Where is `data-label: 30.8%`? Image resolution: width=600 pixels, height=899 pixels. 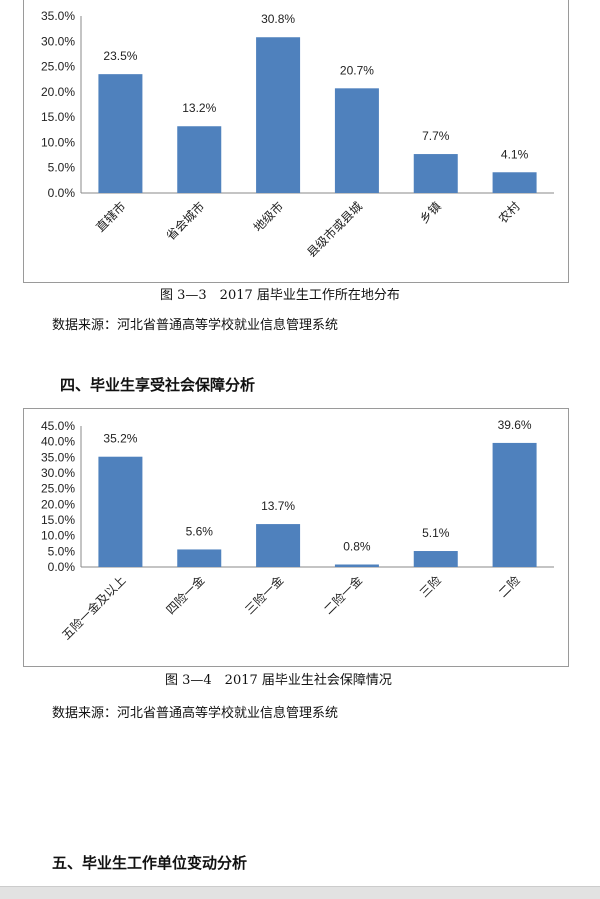 data-label: 30.8% is located at coordinates (278, 19).